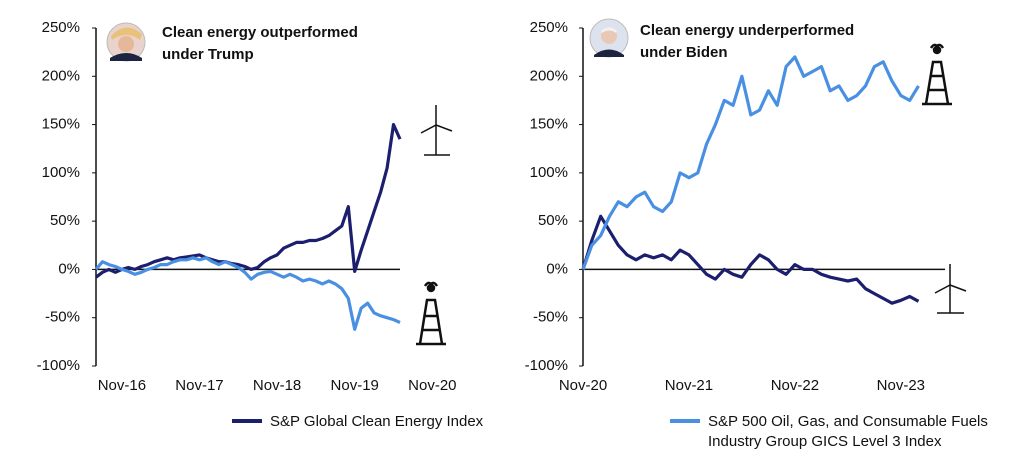 This screenshot has width=1024, height=474. I want to click on x-tick-label: Nov-22, so click(795, 385).